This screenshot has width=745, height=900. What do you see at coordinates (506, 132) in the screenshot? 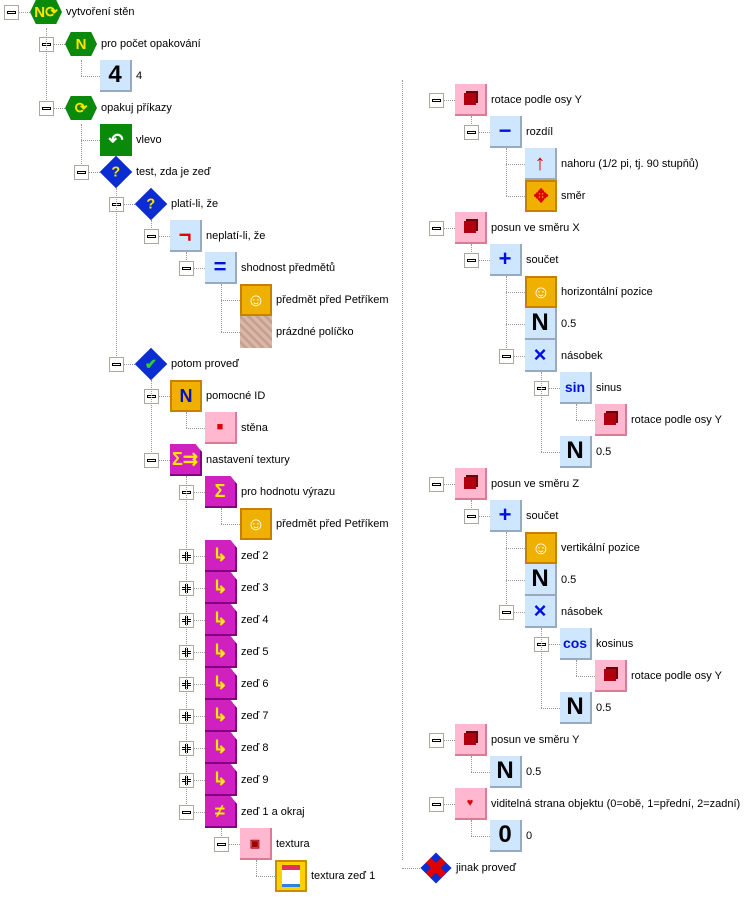
I see `minus-icon: −` at bounding box center [506, 132].